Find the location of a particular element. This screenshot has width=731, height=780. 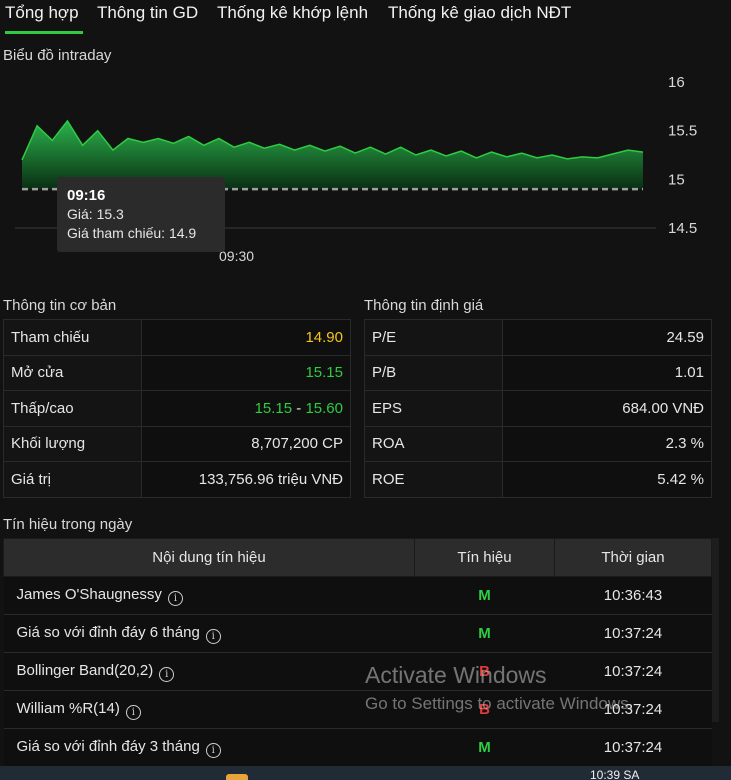

table-row: Giá trị 133,756.96 triệu VNĐ is located at coordinates (177, 479).